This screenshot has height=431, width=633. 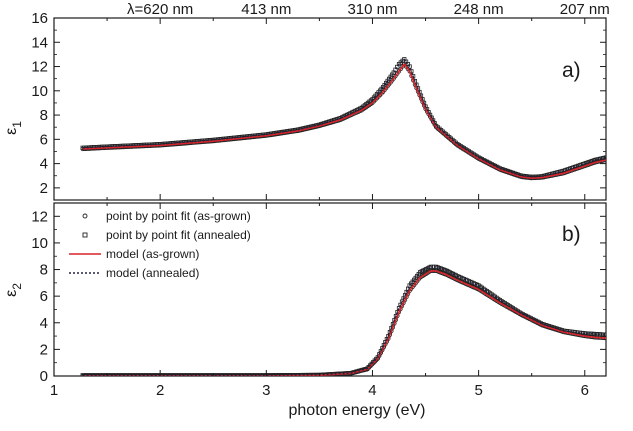 What do you see at coordinates (160, 9) in the screenshot?
I see `top-tick-label: λ=620 nm` at bounding box center [160, 9].